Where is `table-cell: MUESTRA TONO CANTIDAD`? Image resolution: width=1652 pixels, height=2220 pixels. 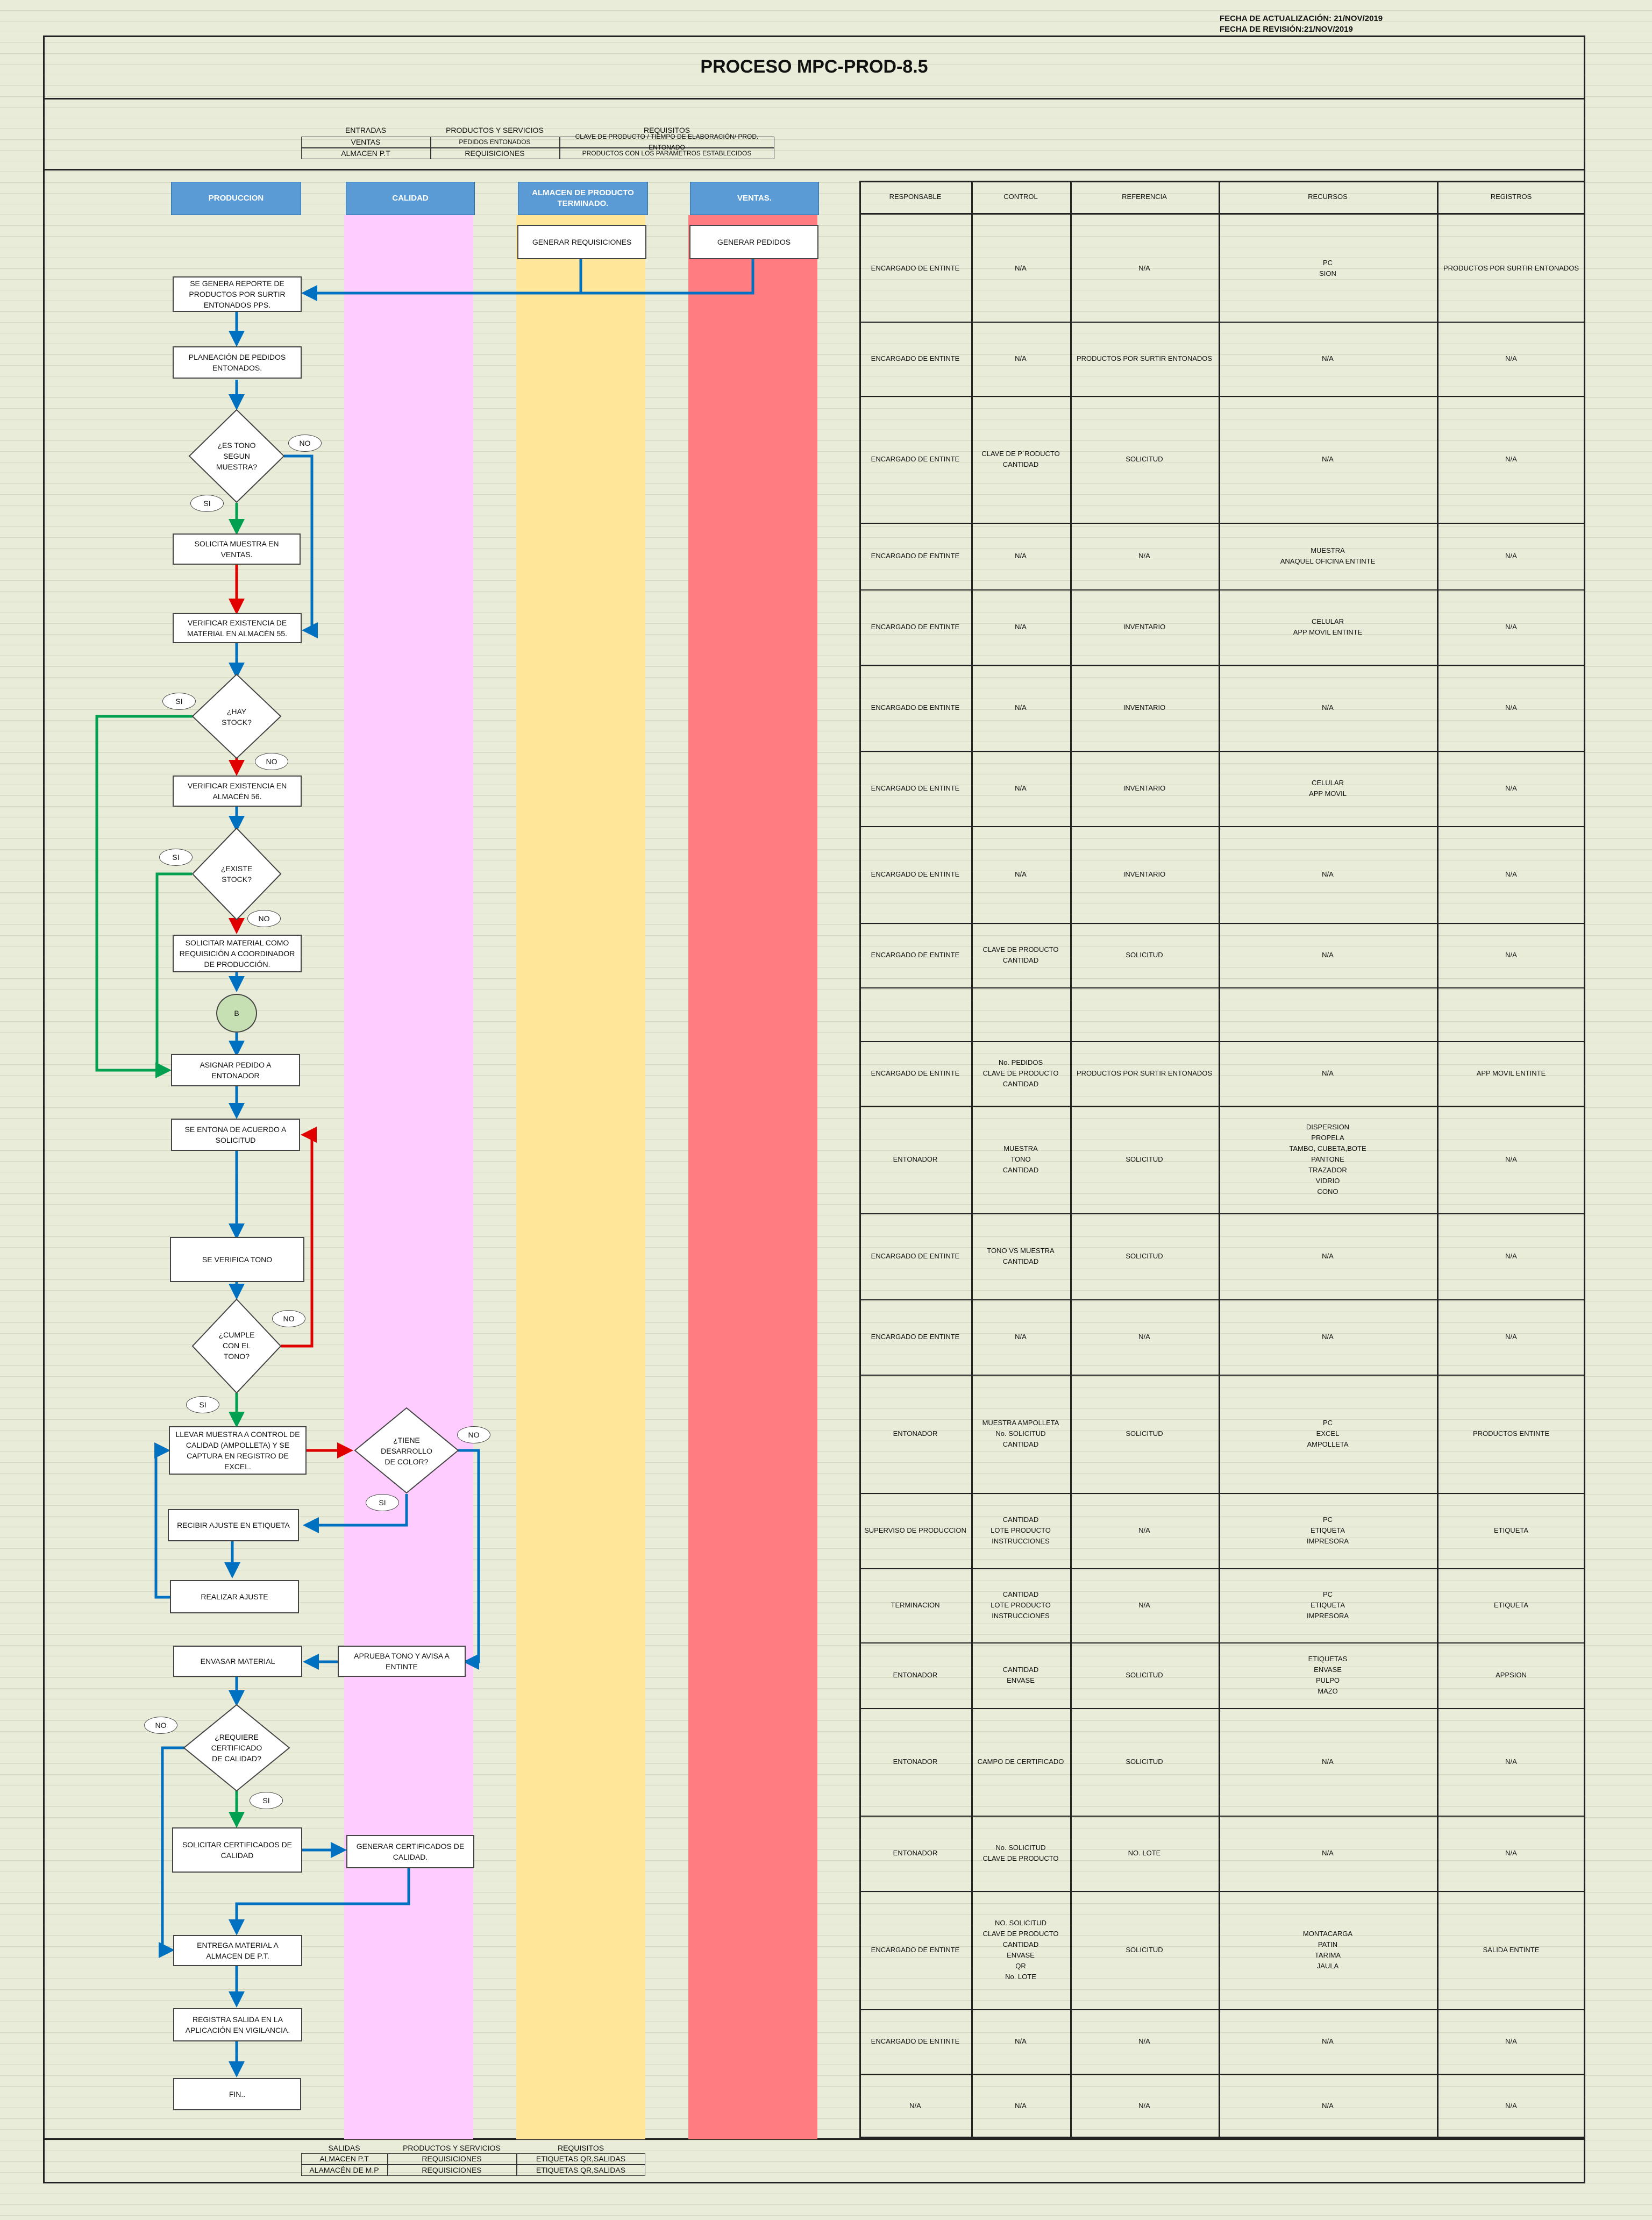 table-cell: MUESTRA TONO CANTIDAD is located at coordinates (1020, 1159).